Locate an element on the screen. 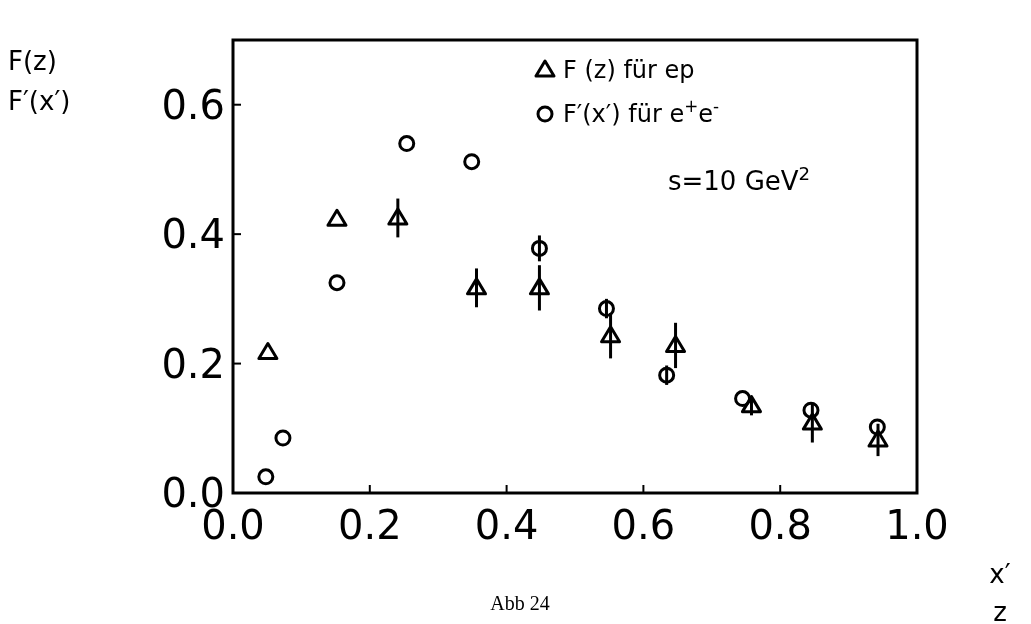  x-tick-label: 0.4 is located at coordinates (506, 525).